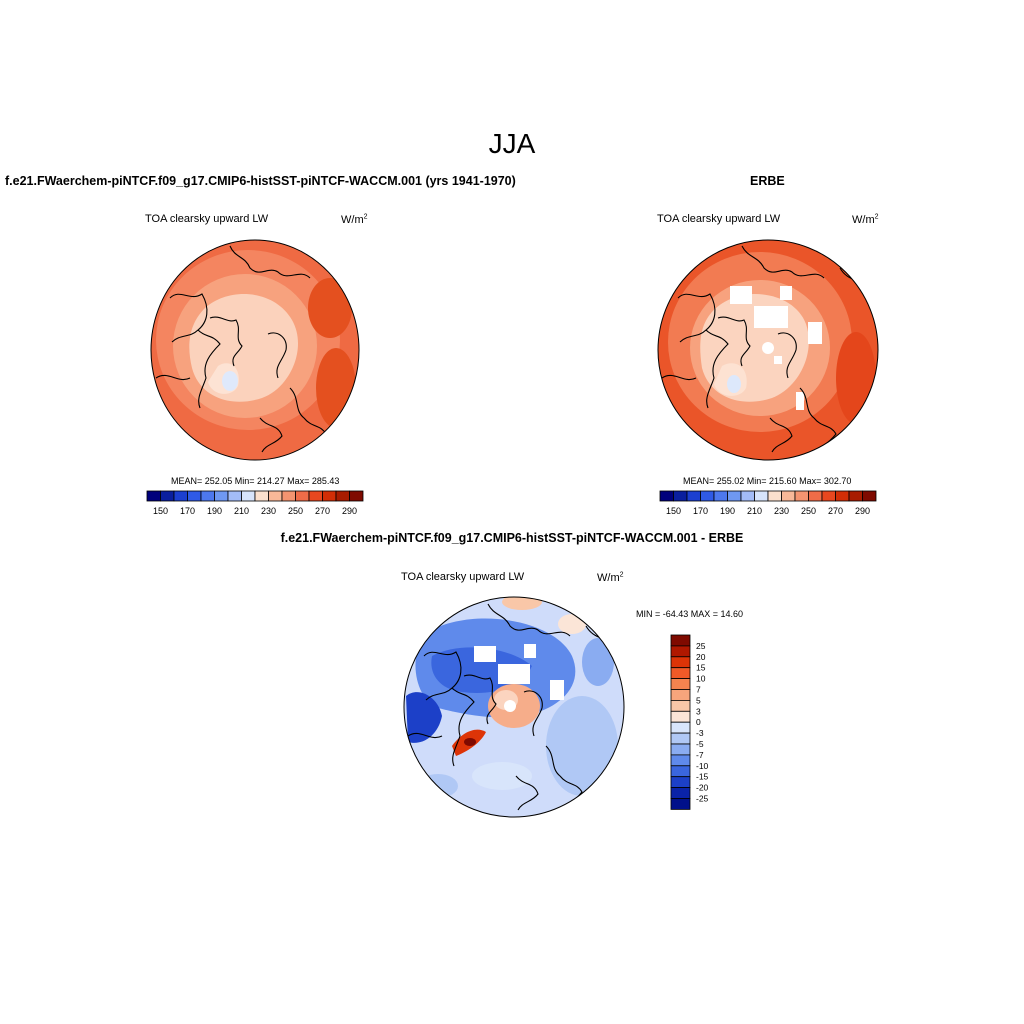 The image size is (1024, 1024). I want to click on colorbar-obs: 150 170 190 210 230 250 270 290, so click(768, 503).